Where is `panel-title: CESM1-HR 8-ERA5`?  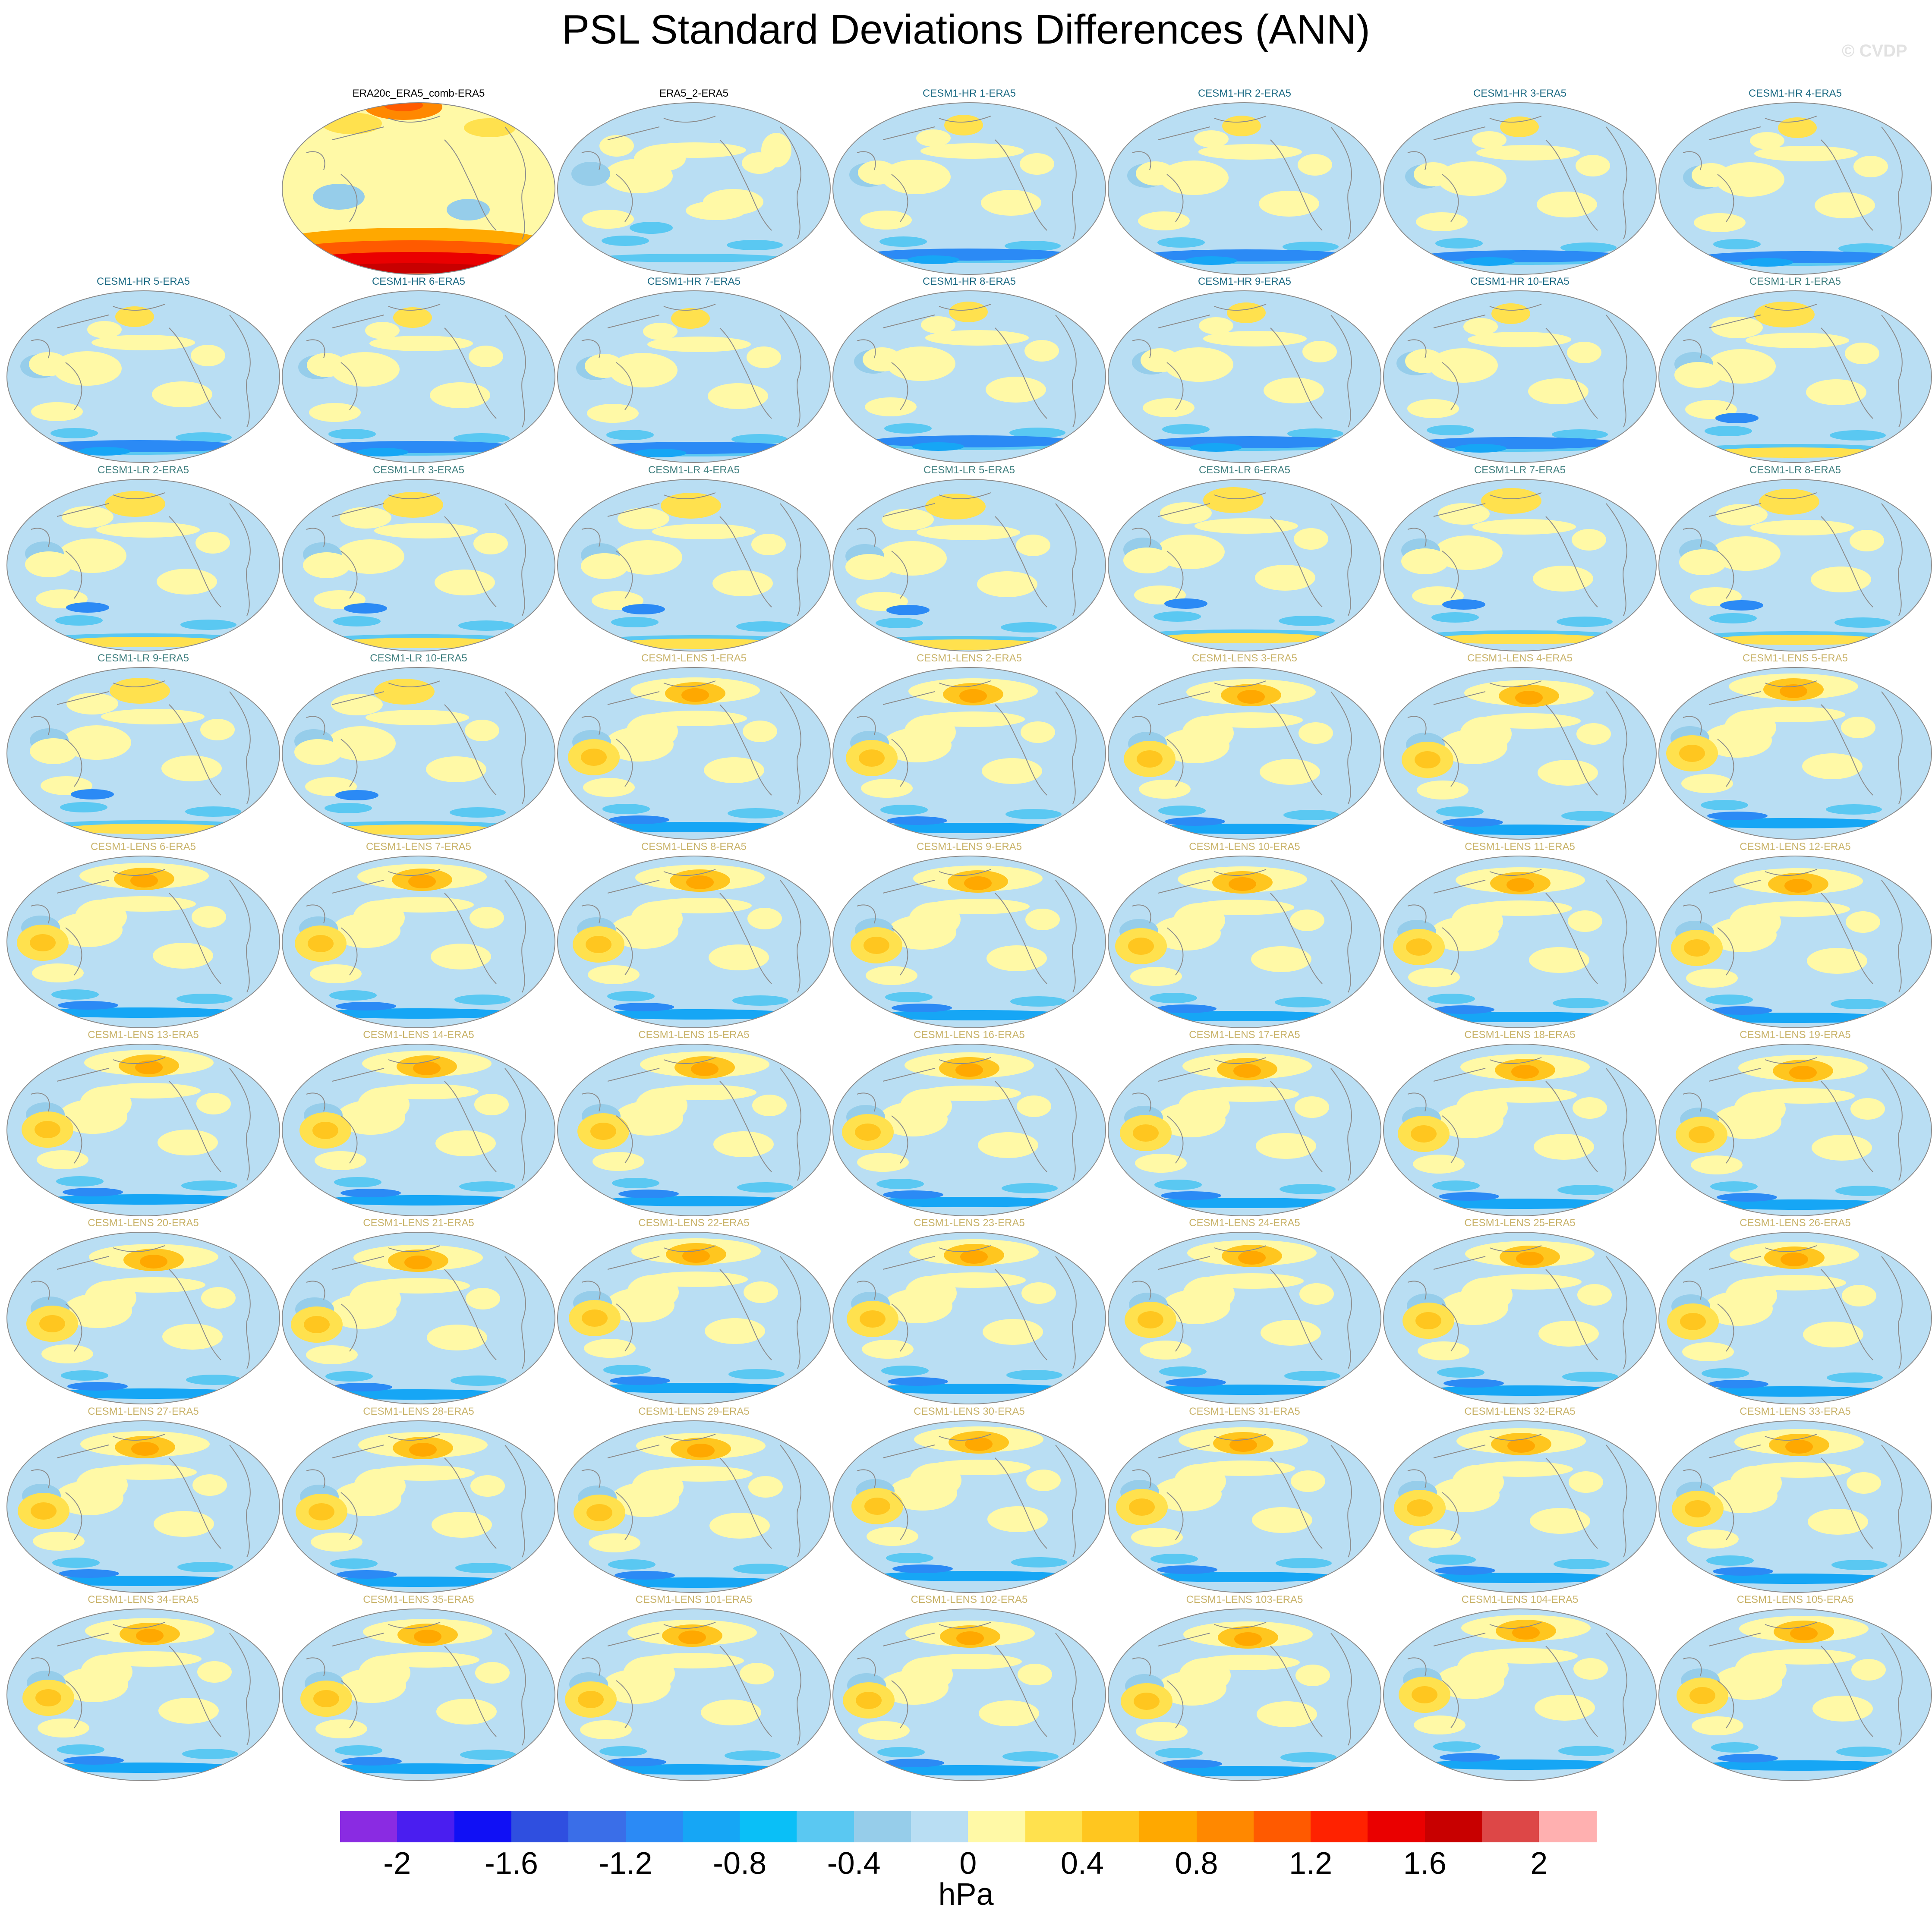 panel-title: CESM1-HR 8-ERA5 is located at coordinates (969, 281).